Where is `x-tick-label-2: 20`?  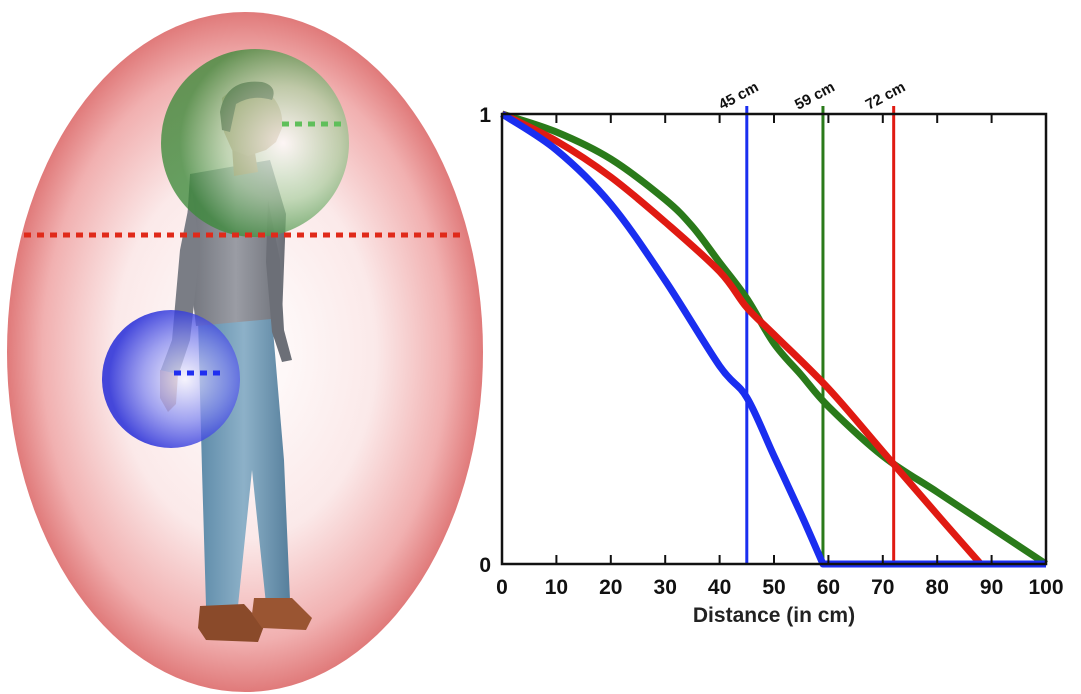 x-tick-label-2: 20 is located at coordinates (610, 587).